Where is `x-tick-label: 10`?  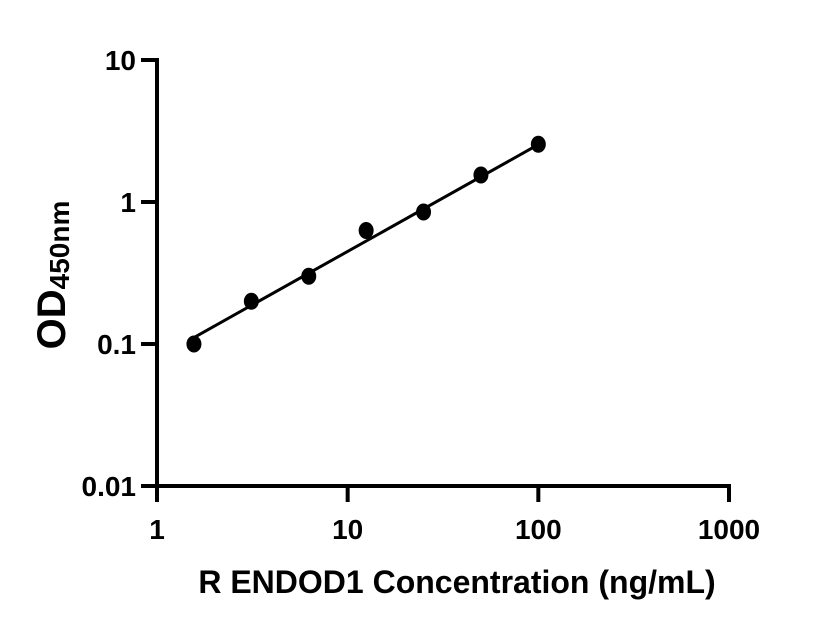 x-tick-label: 10 is located at coordinates (347, 529).